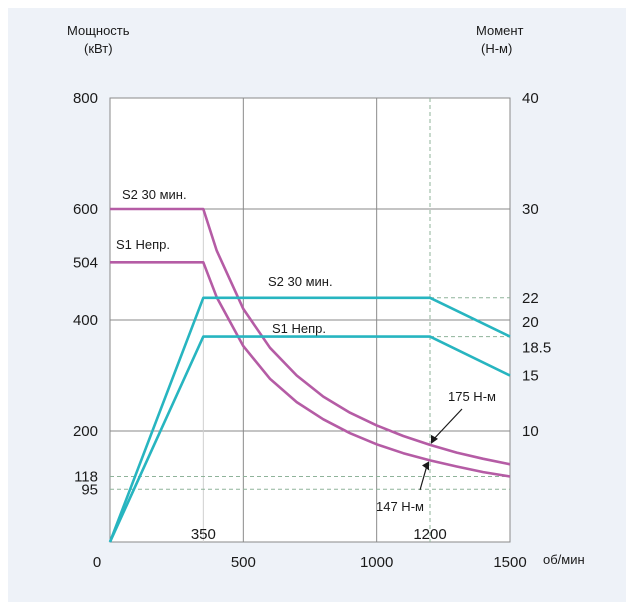  I want to click on left-axis-title-line2: (кВт), so click(98, 48).